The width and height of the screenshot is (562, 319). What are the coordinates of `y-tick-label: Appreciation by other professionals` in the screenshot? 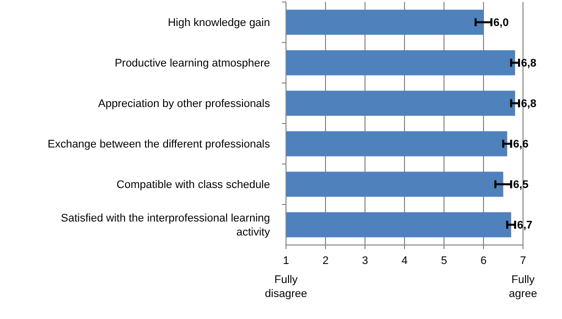 It's located at (184, 104).